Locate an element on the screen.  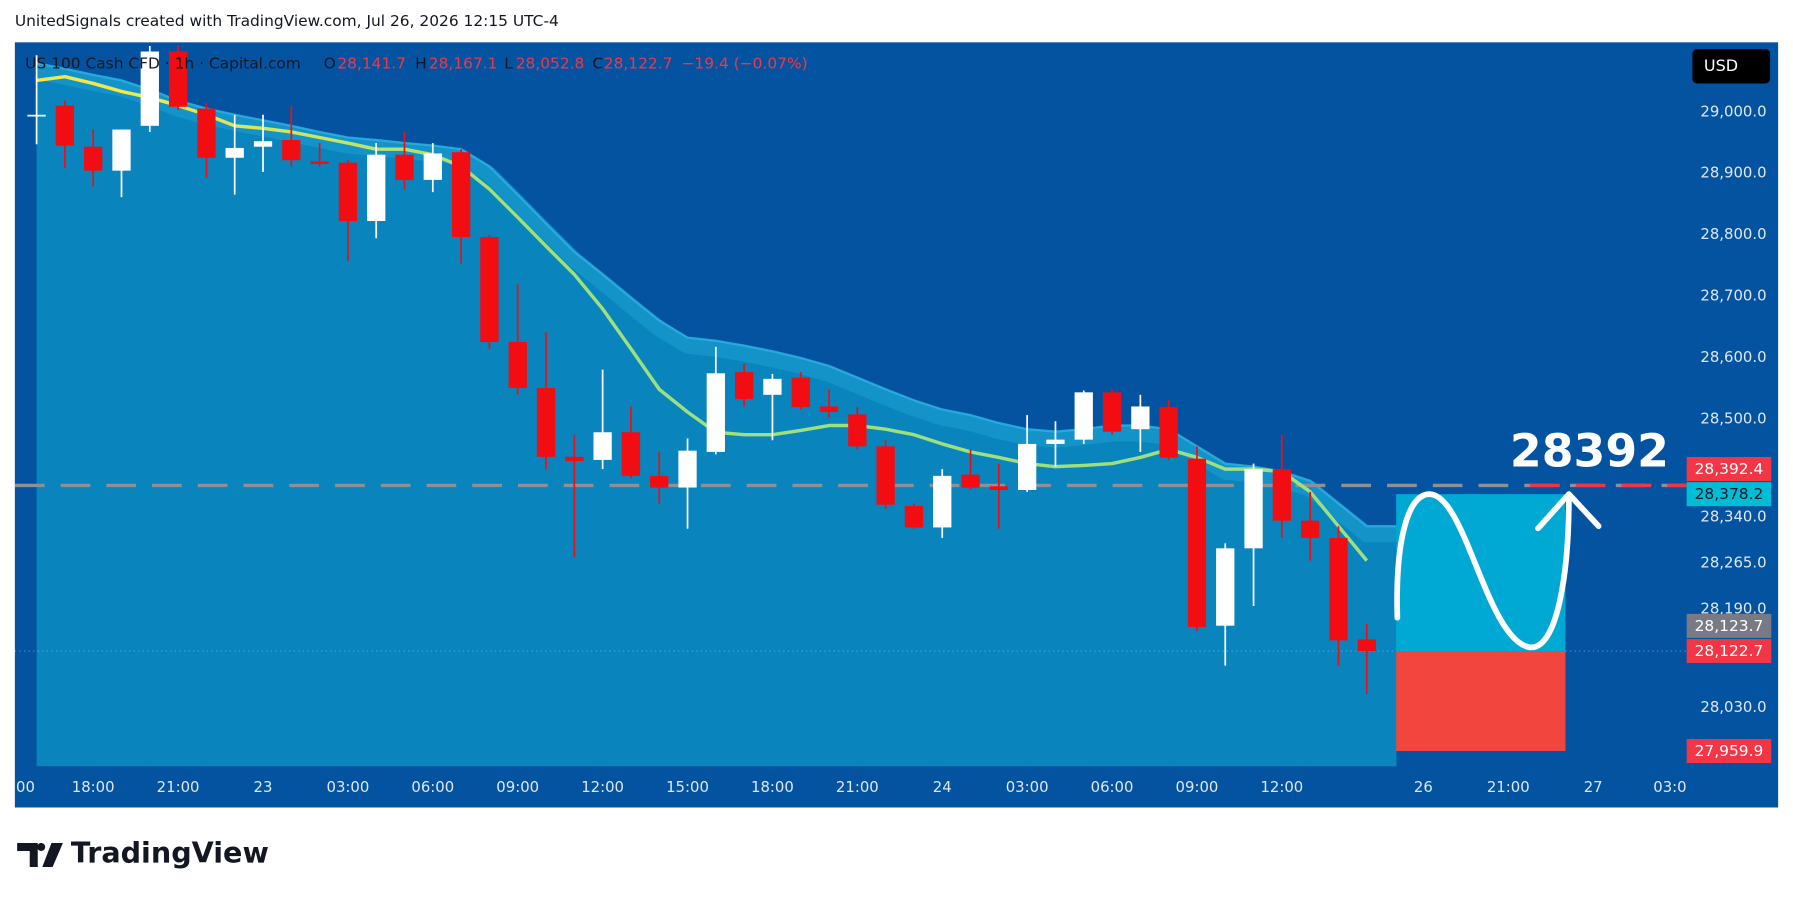
x-tick-label: 15:00 is located at coordinates (687, 787).